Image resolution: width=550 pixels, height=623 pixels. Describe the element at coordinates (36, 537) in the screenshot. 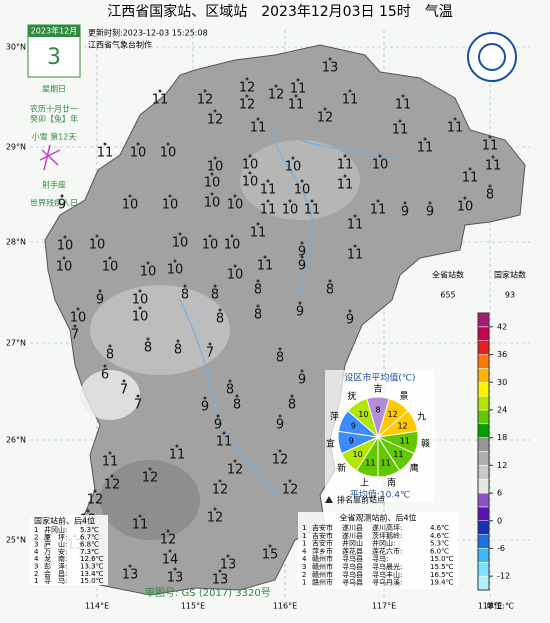

I see `table-cell: 2` at that location.